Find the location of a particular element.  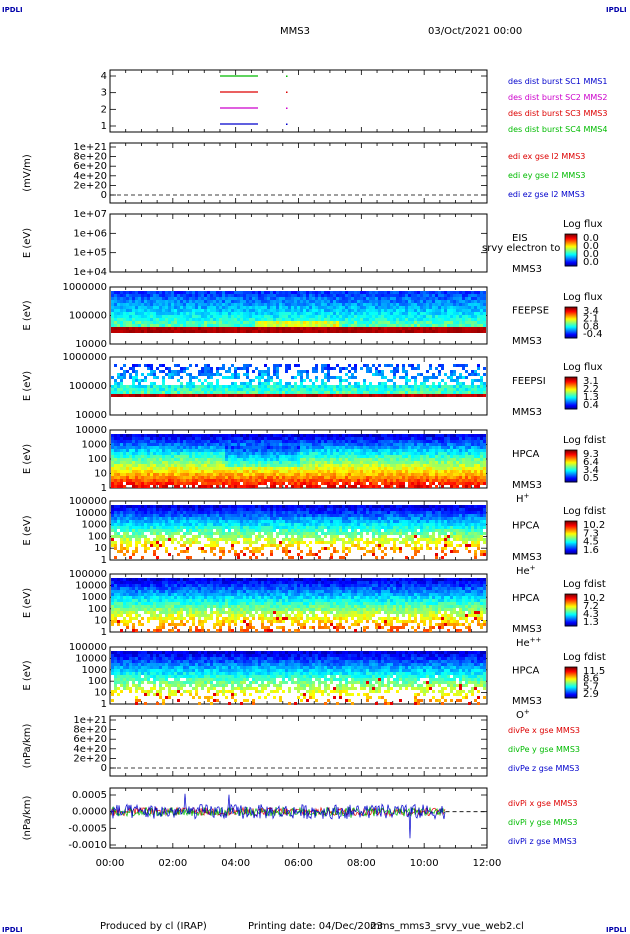

y-tick-label: 1 is located at coordinates (104, 488).